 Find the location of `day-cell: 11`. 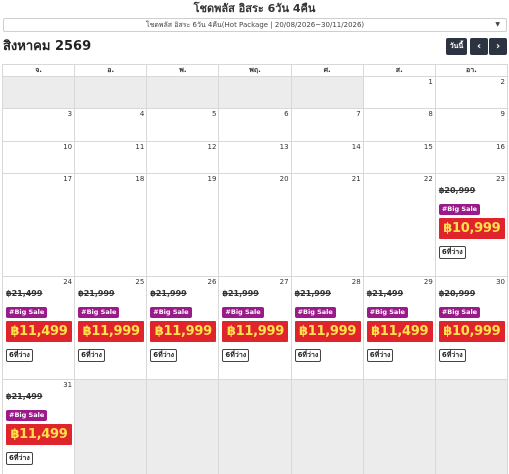

day-cell: 11 is located at coordinates (111, 158).